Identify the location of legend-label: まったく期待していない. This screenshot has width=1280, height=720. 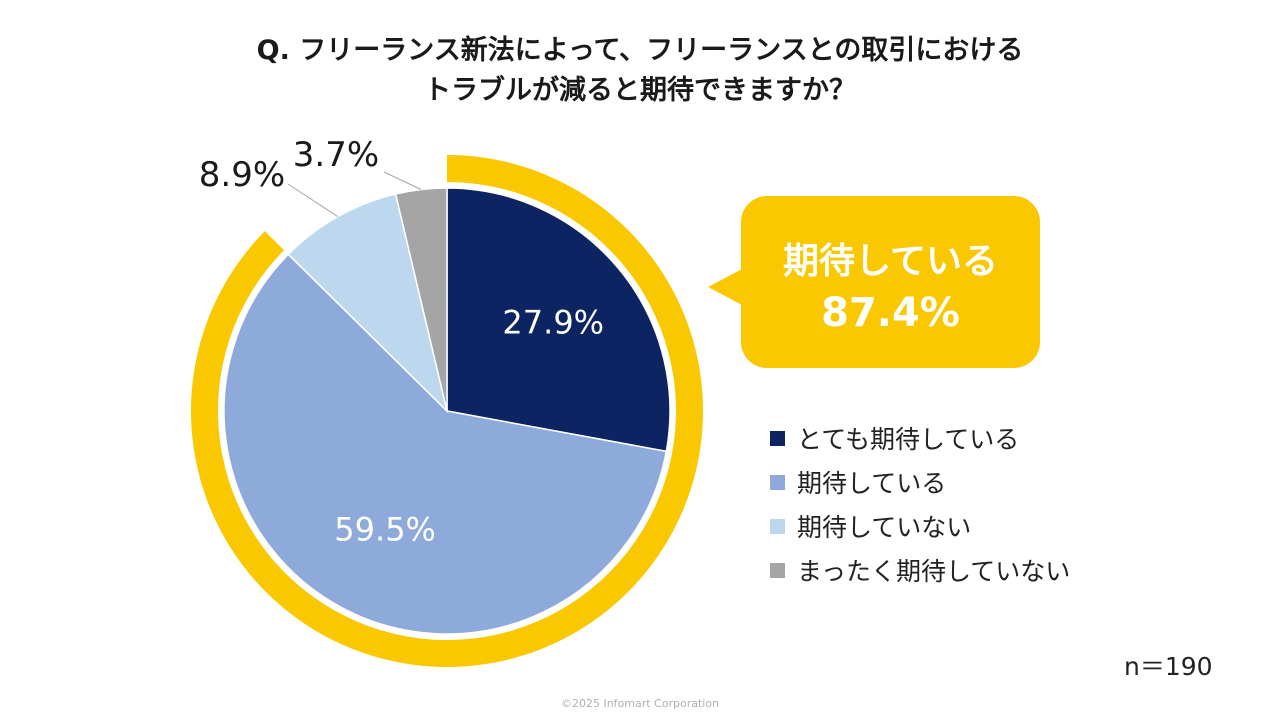
(934, 571).